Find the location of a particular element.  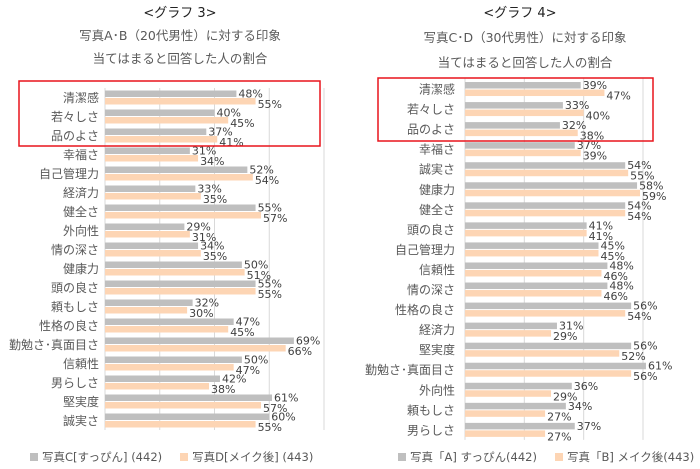

chart4-data-label-series1: 31% is located at coordinates (571, 326).